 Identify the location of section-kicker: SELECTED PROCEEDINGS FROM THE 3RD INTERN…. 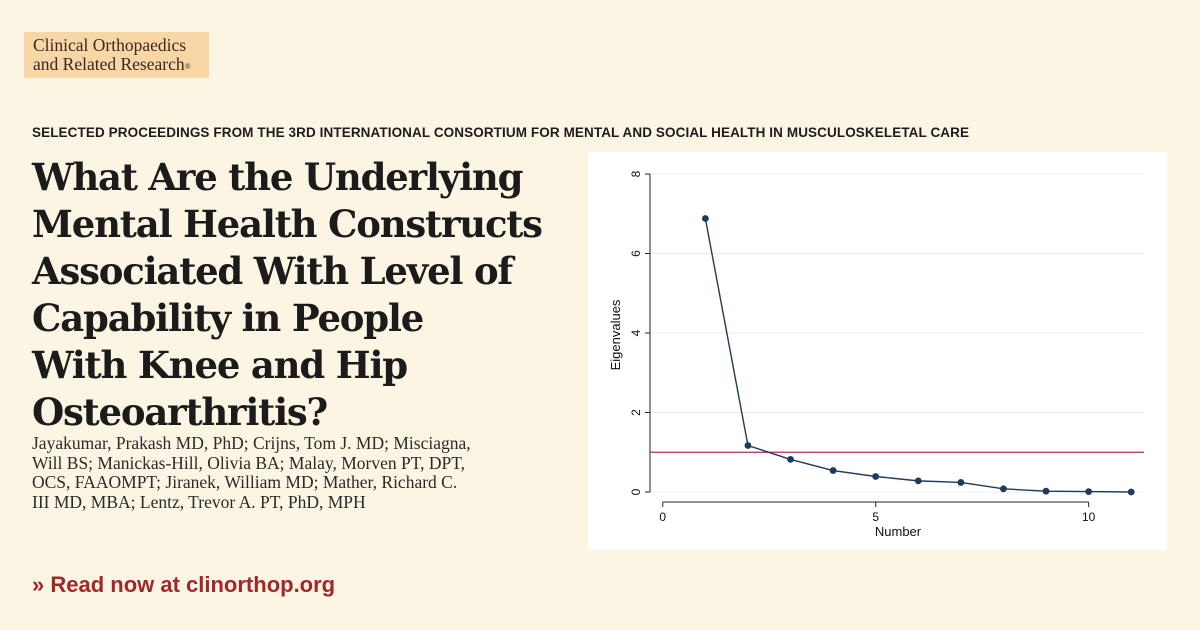
(501, 132).